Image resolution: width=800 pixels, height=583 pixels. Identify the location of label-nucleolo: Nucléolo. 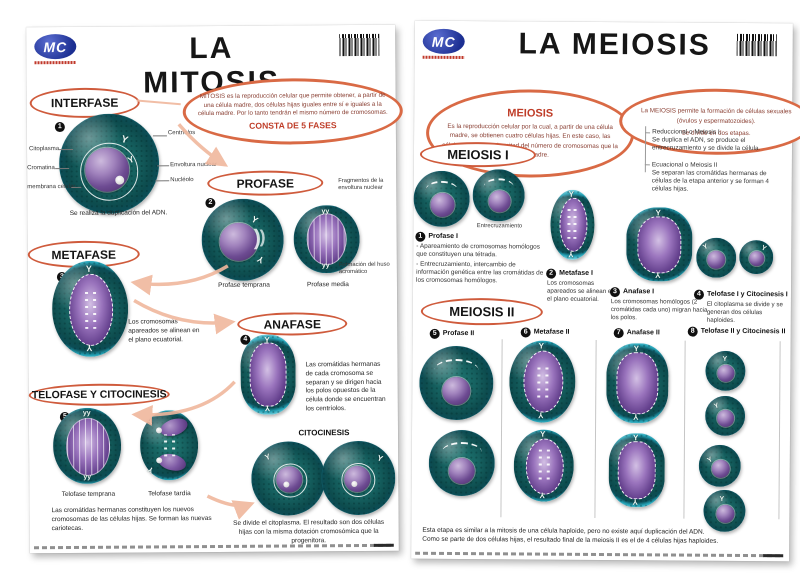
(182, 180).